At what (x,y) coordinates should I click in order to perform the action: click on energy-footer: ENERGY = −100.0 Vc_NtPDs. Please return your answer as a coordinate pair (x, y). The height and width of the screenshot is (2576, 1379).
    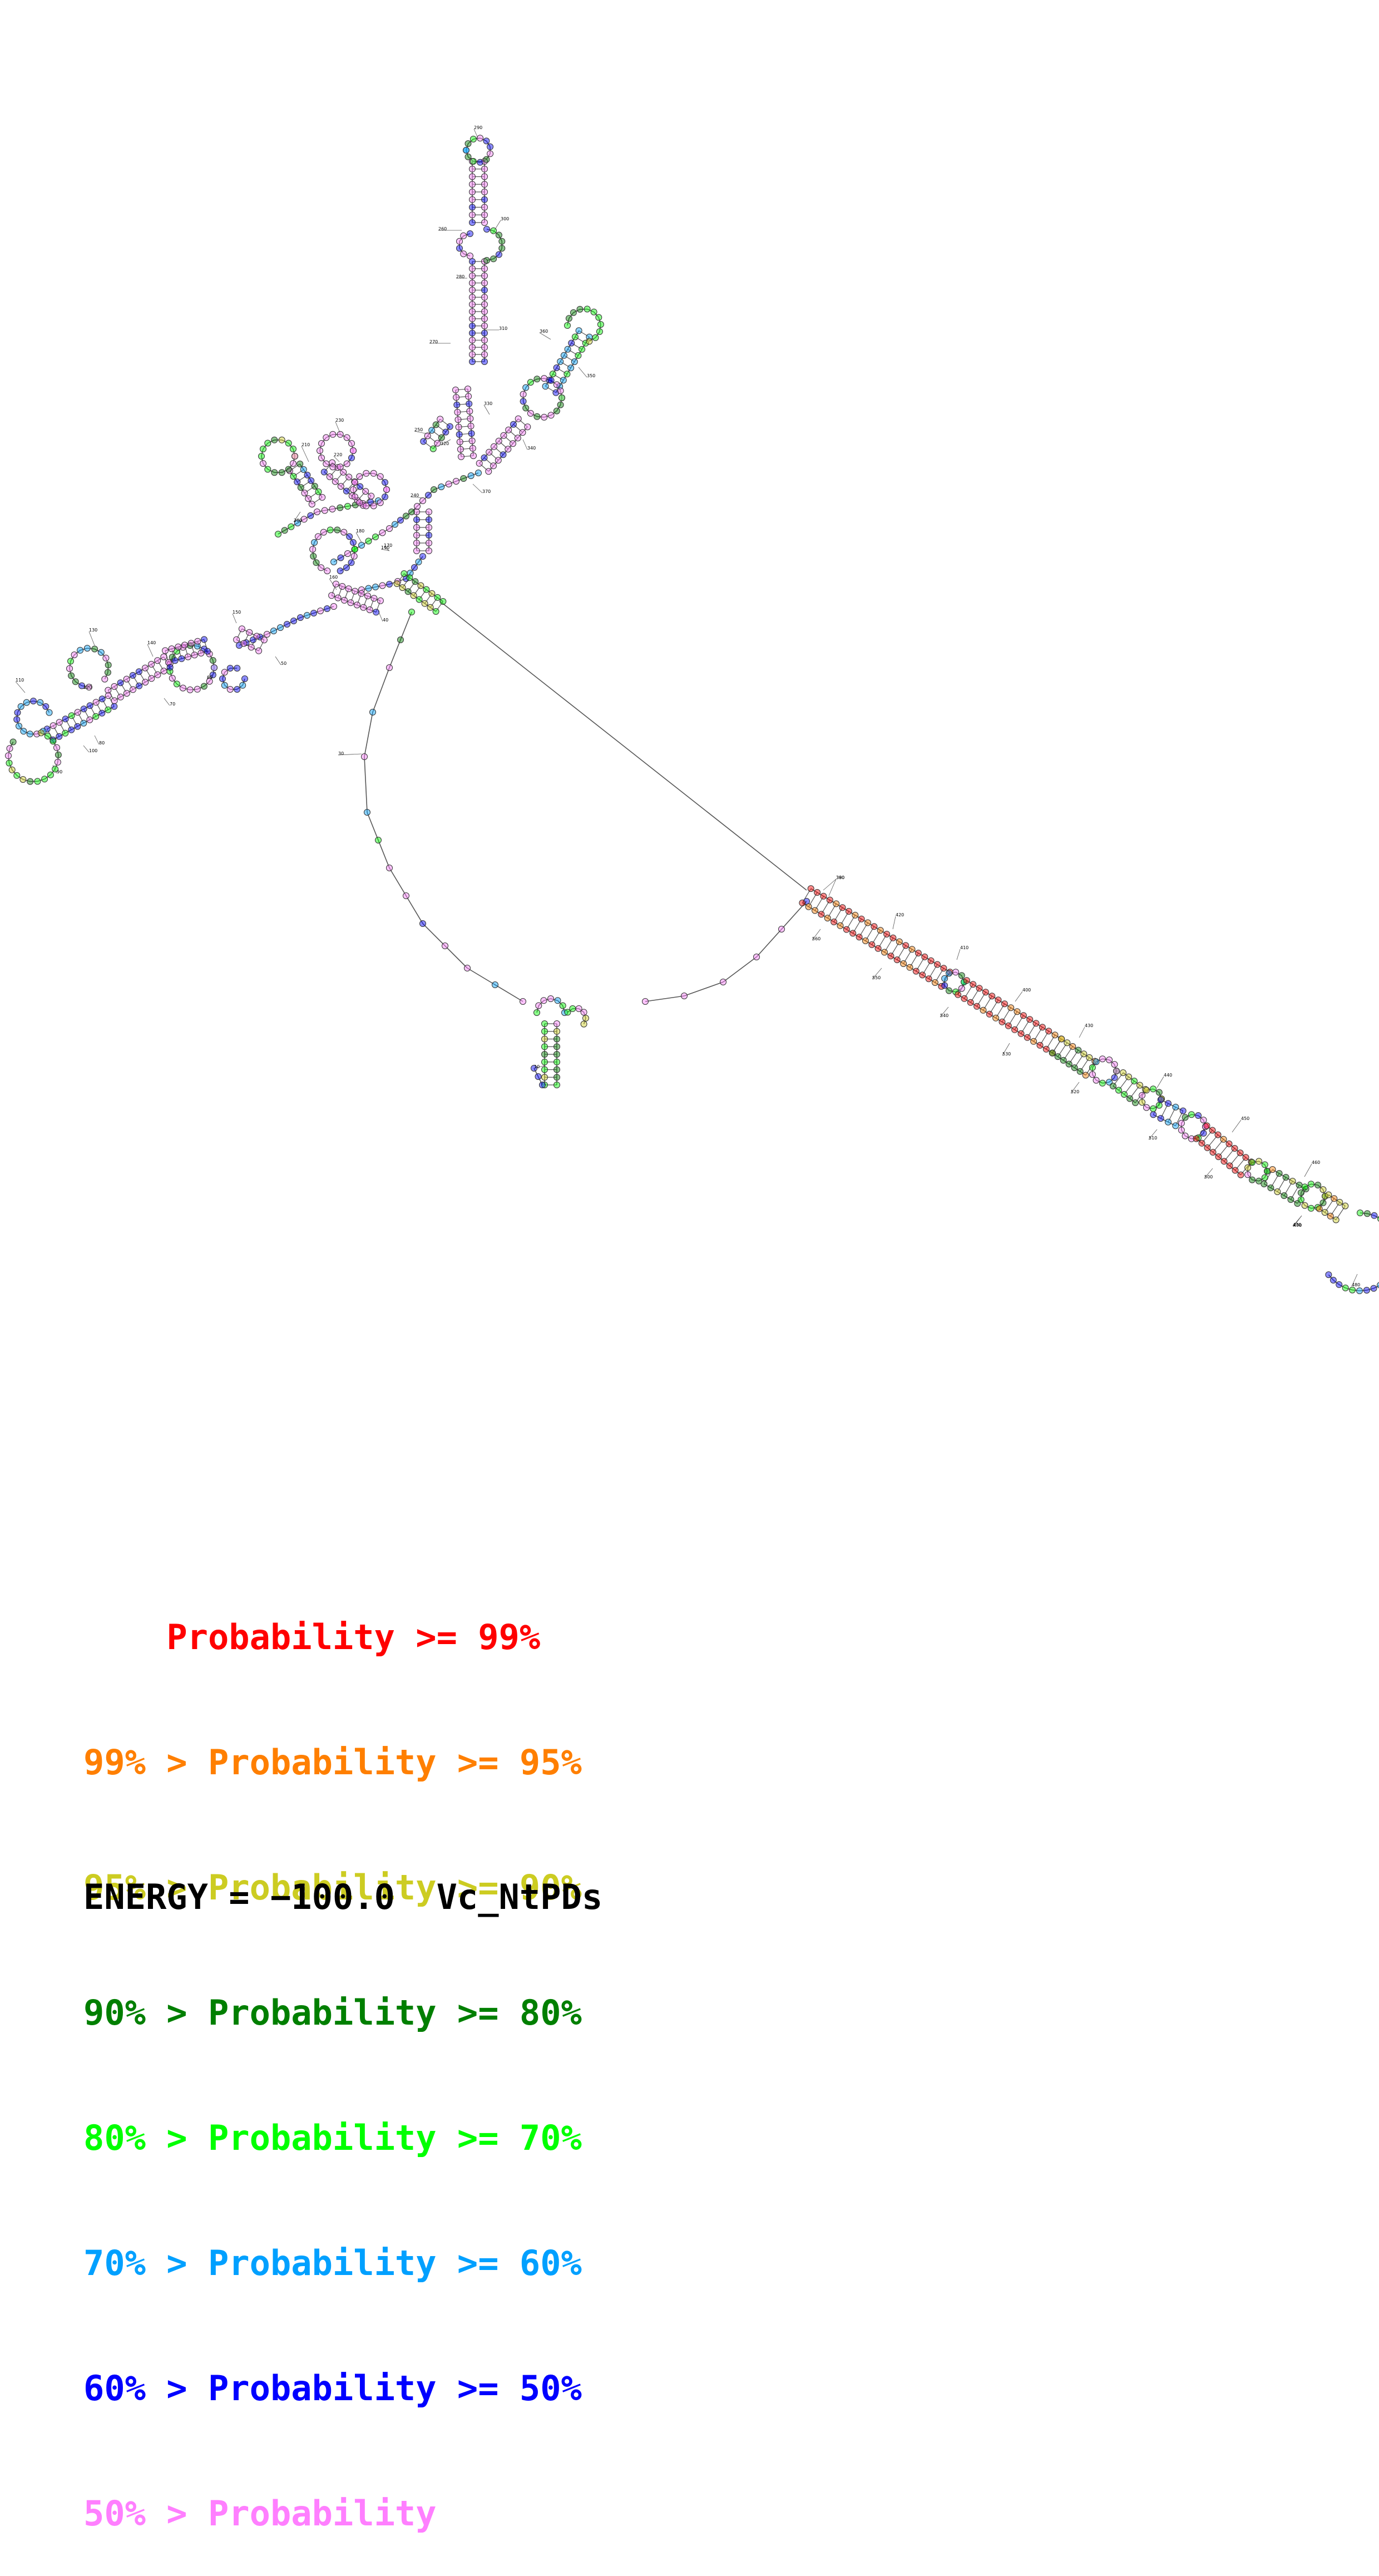
    Looking at the image, I should click on (417, 1897).